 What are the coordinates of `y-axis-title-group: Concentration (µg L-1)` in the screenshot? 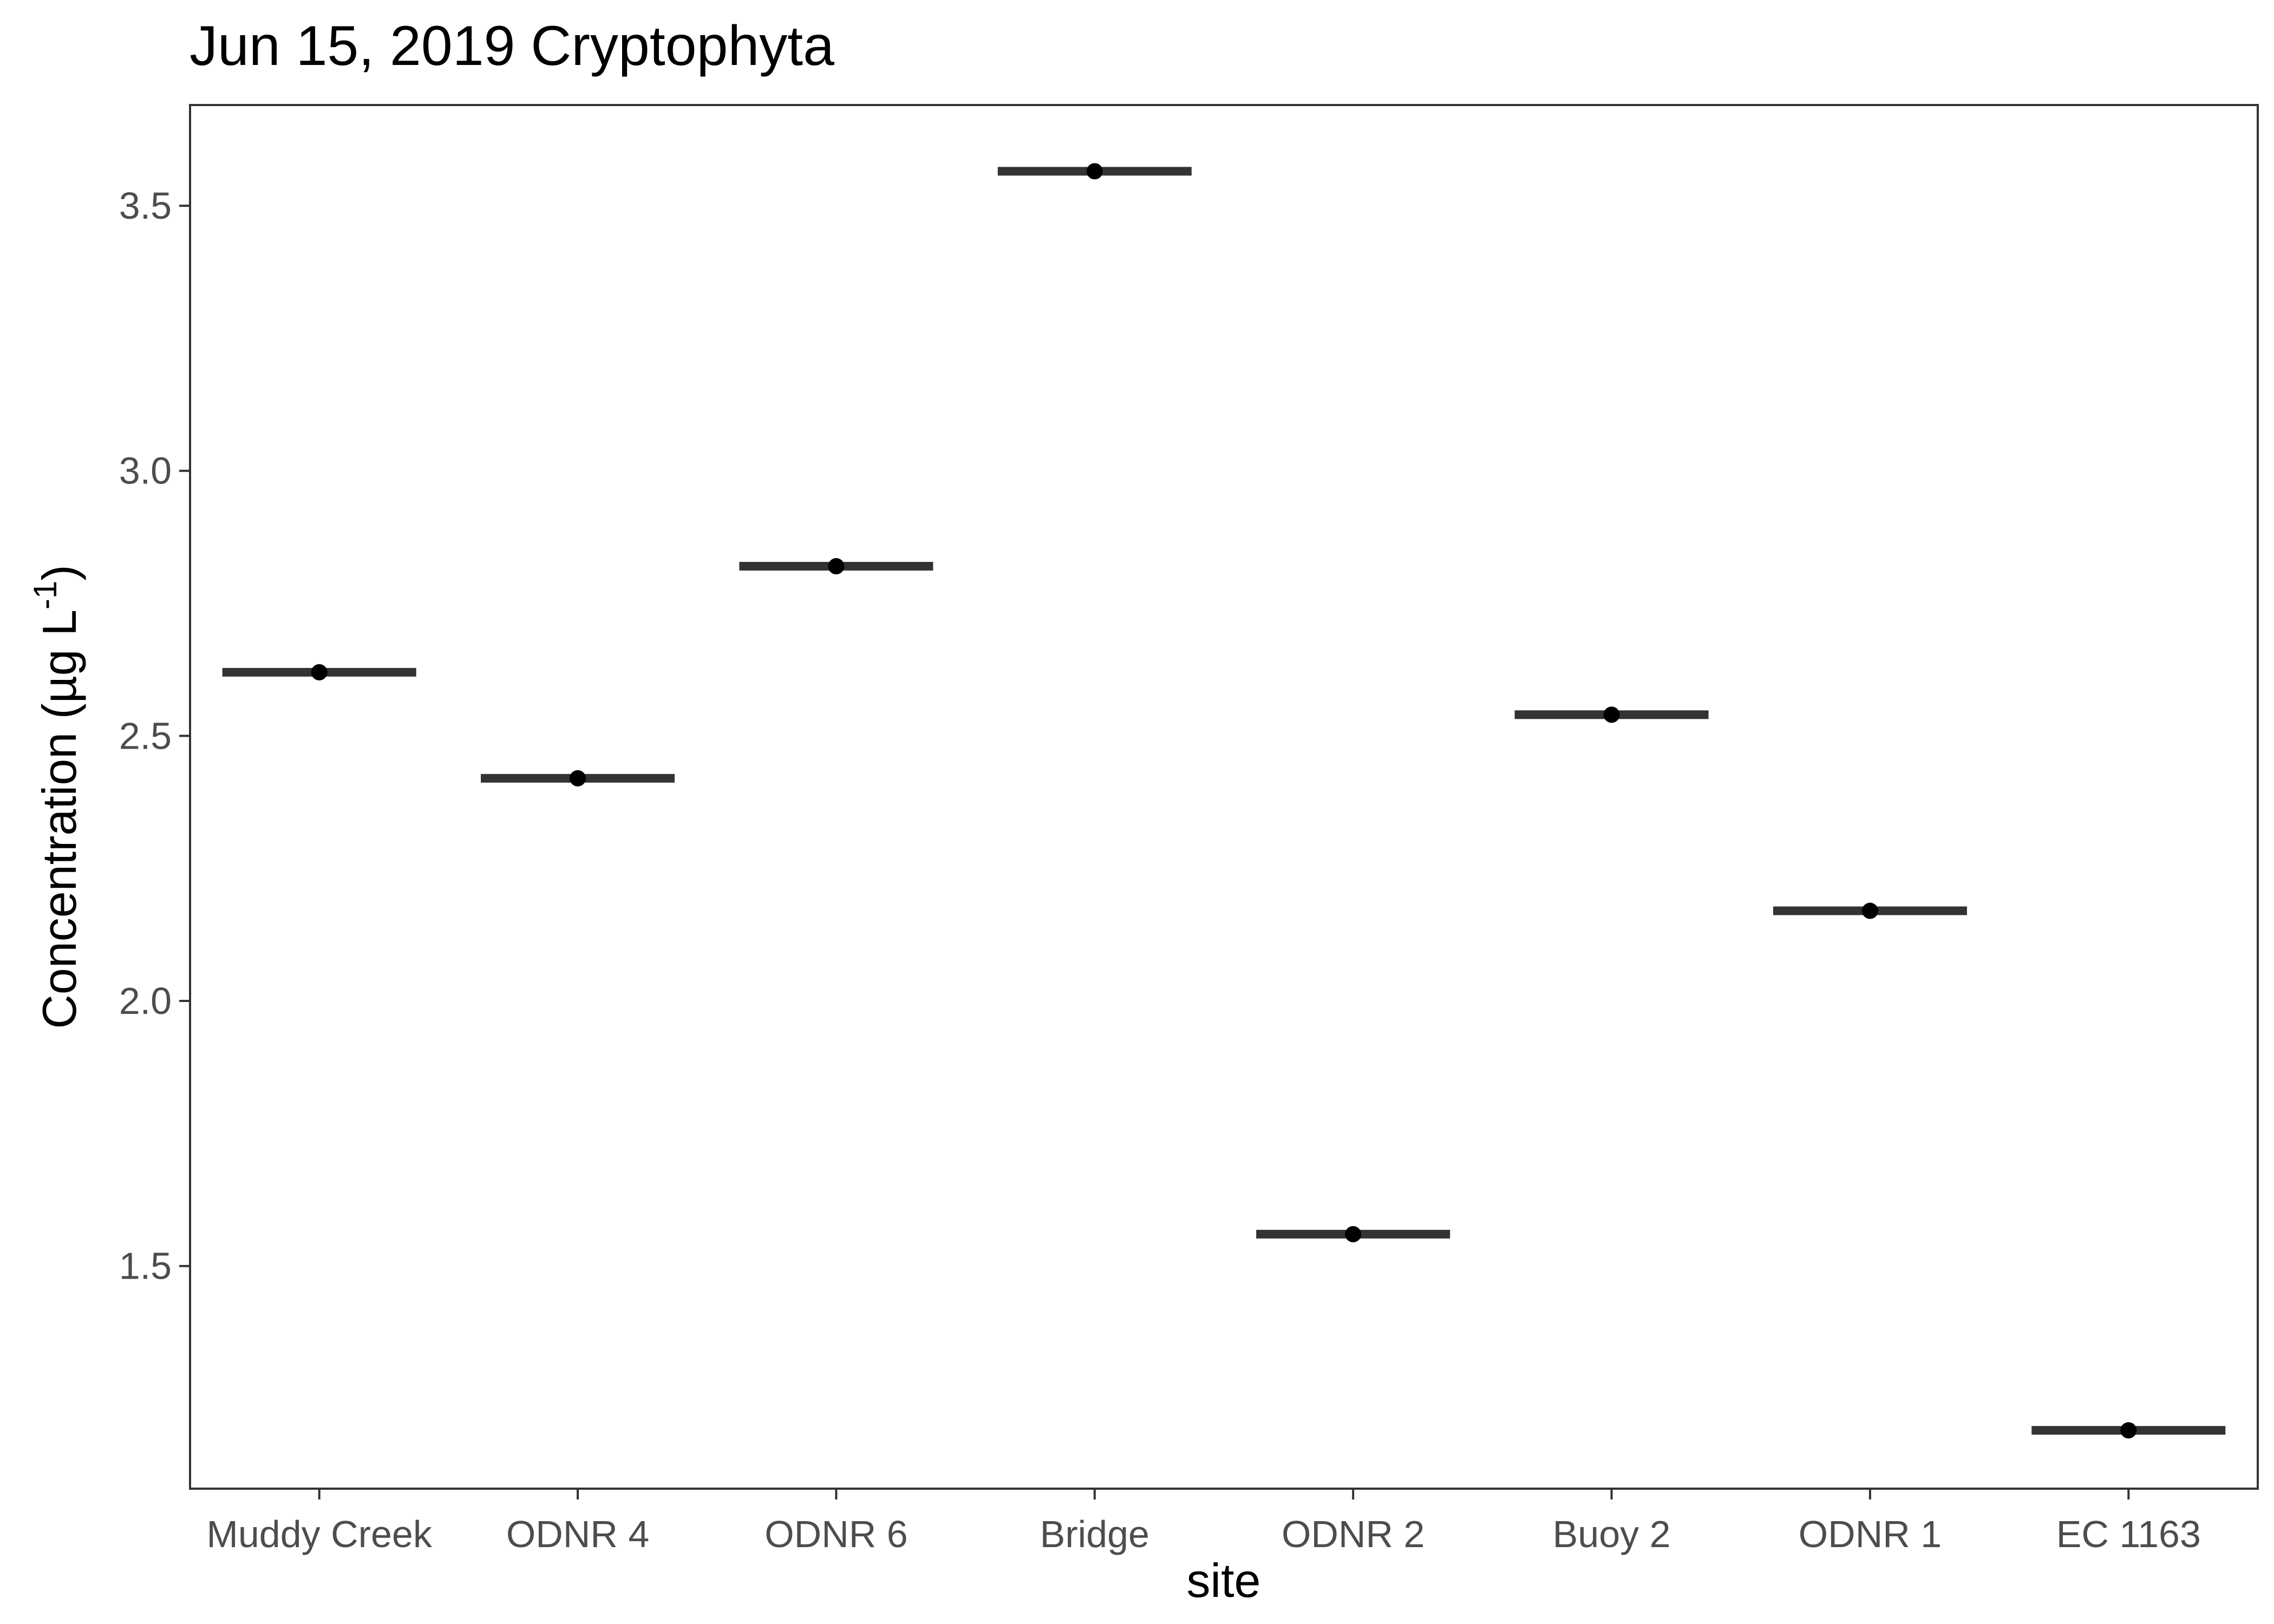 It's located at (57, 797).